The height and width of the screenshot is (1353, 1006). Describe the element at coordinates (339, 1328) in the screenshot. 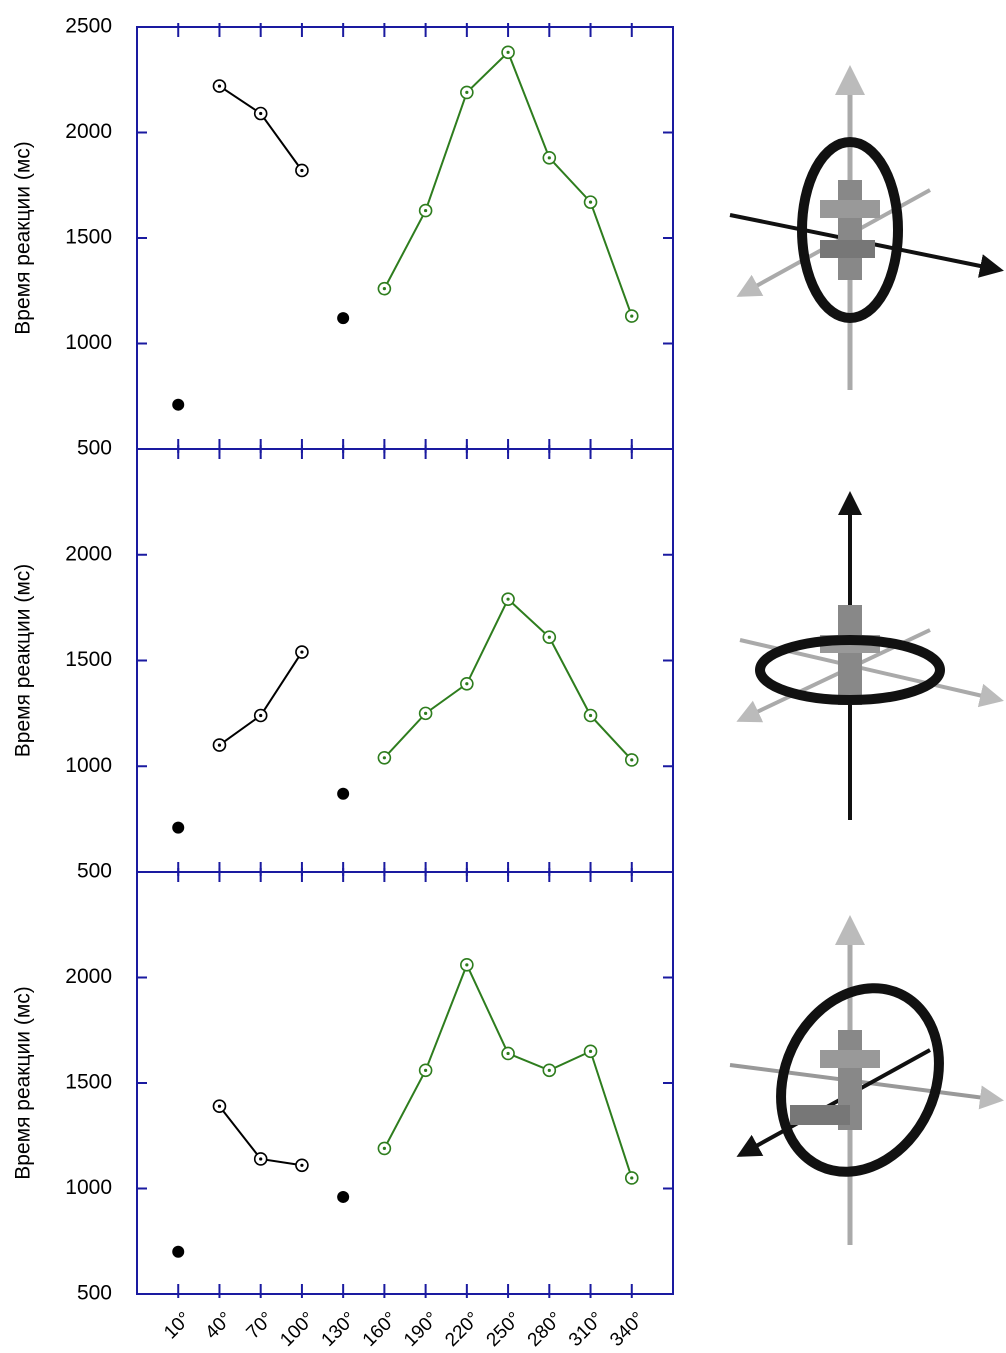

I see `x-tick-label: 130°` at that location.